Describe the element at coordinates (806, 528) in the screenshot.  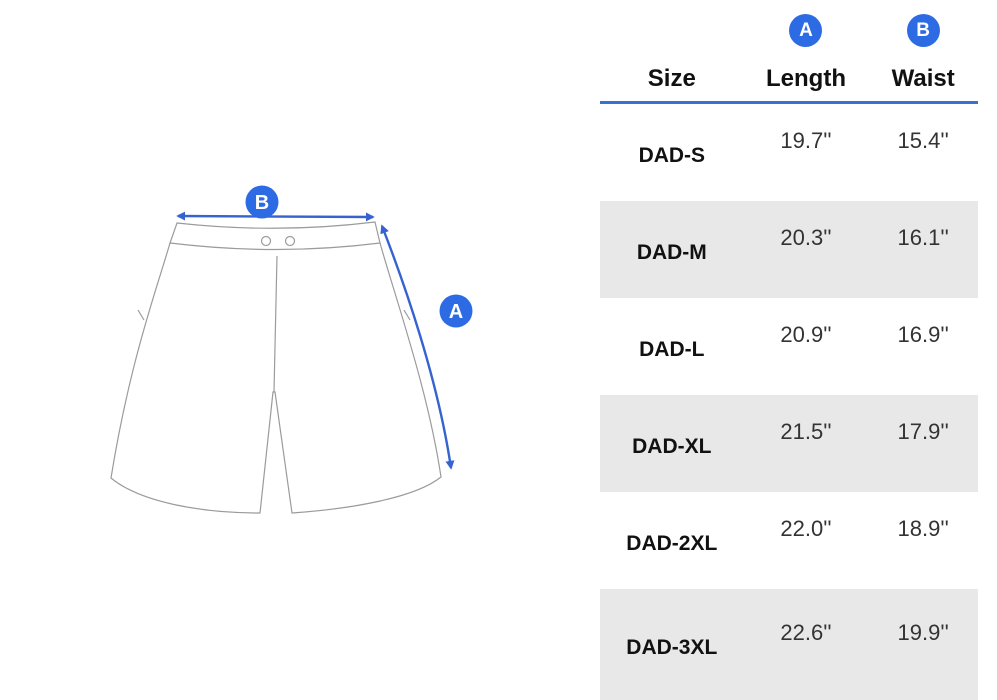
I see `length-cell: 22.0''` at that location.